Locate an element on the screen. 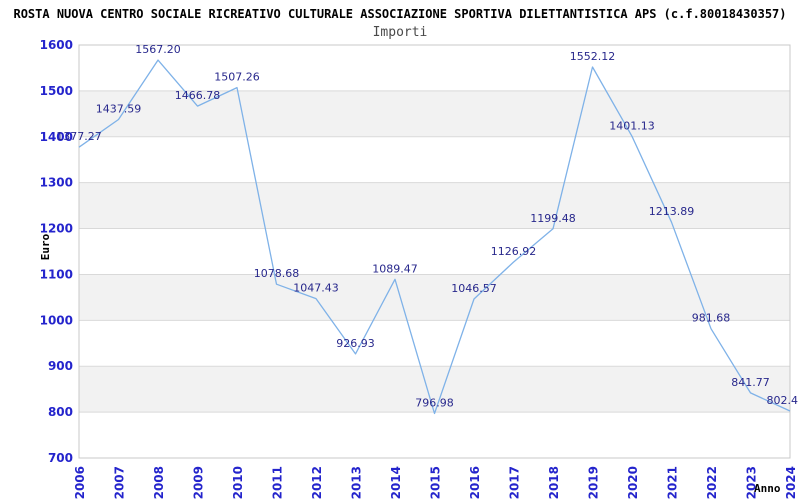  point-label: 981.68 is located at coordinates (711, 318).